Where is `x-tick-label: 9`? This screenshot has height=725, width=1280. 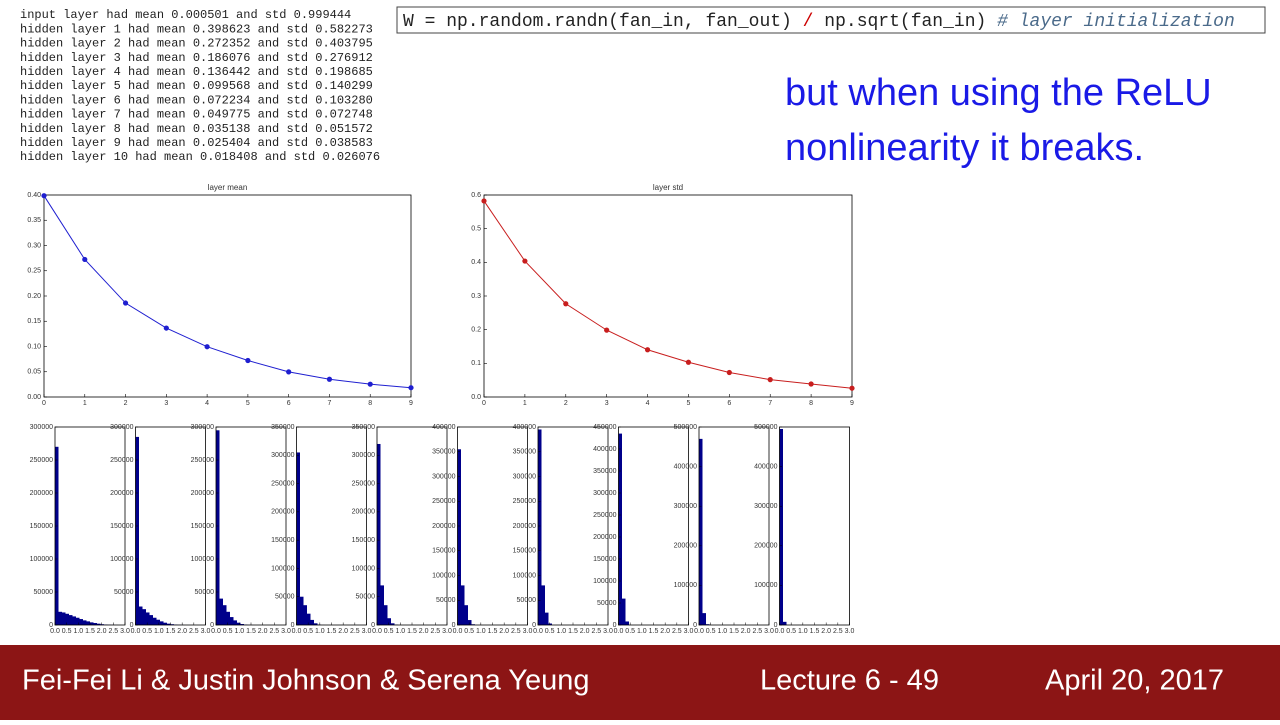 x-tick-label: 9 is located at coordinates (852, 403).